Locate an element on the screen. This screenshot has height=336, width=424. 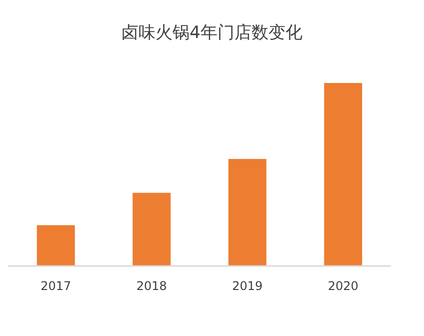
x-tick-label: 2019 is located at coordinates (247, 286).